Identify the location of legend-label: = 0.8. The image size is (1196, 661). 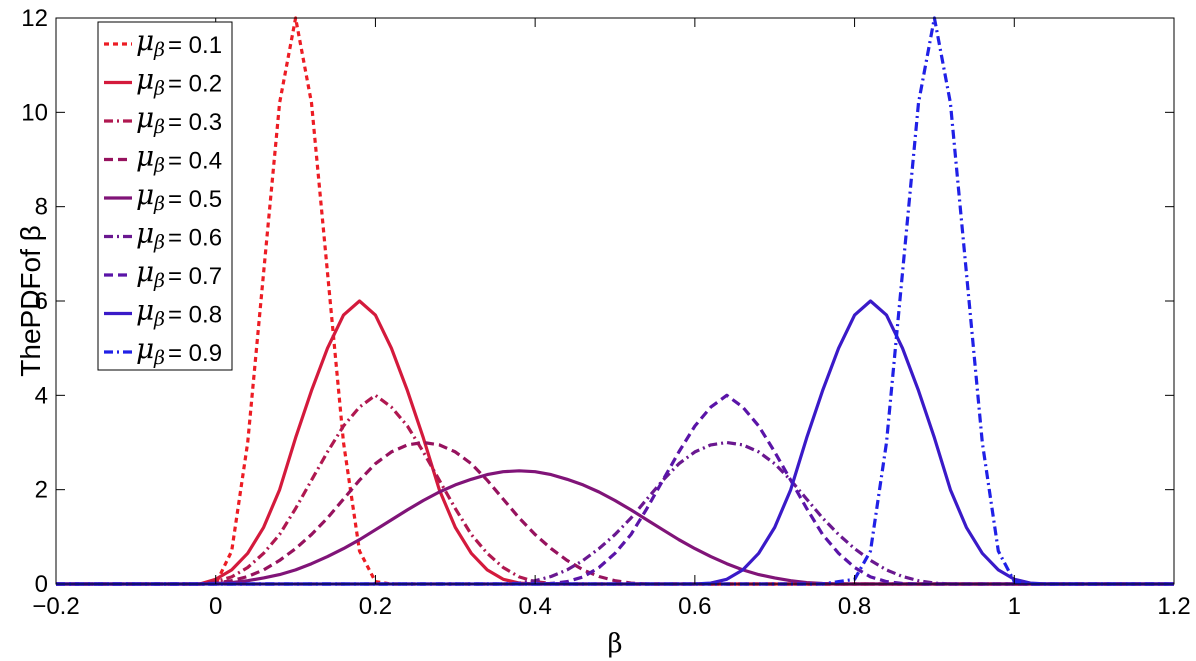
(195, 315).